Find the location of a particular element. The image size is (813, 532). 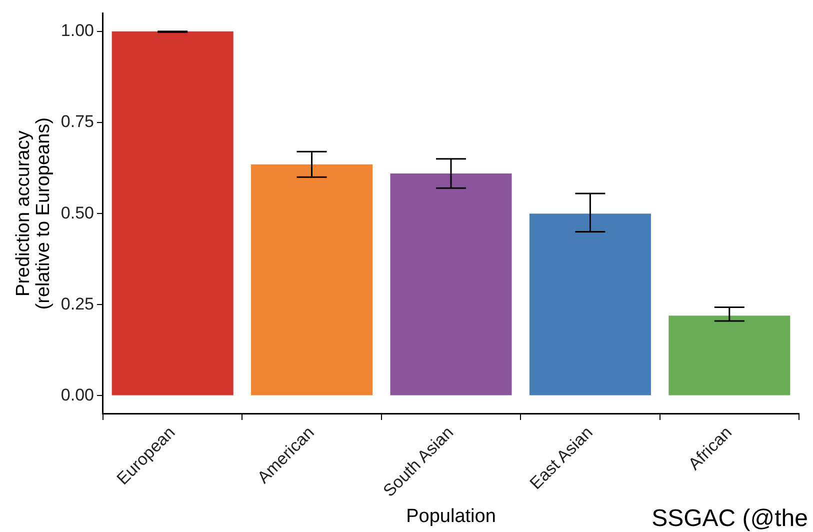

y-tick-label: 0.00 is located at coordinates (77, 394).